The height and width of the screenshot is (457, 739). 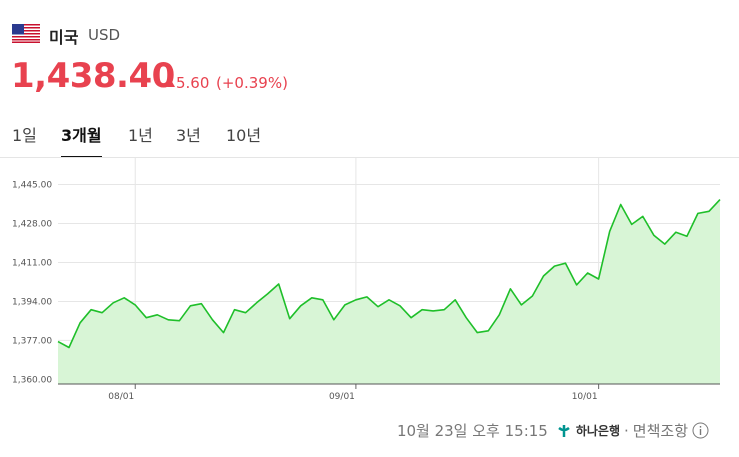 What do you see at coordinates (193, 83) in the screenshot?
I see `change: 5.60` at bounding box center [193, 83].